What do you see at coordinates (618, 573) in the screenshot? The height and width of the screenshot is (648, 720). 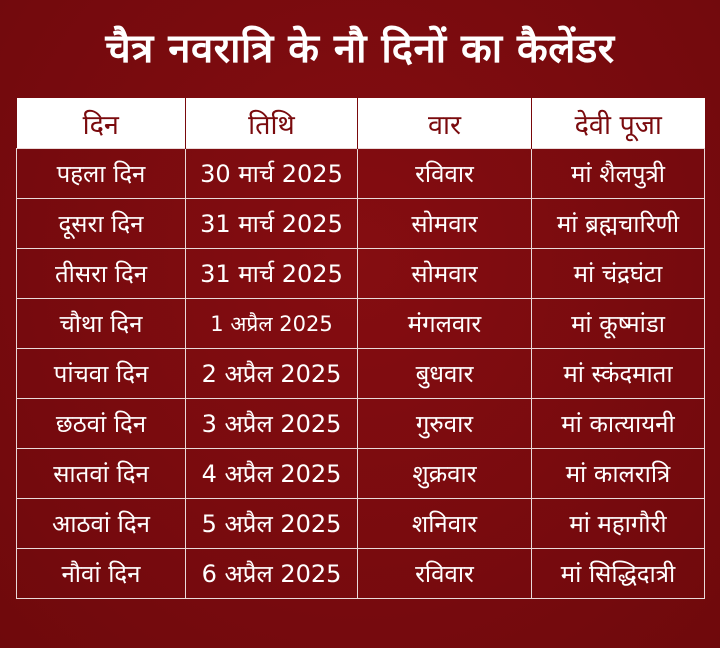 I see `cell-goddess: मां सिद्धिदात्री` at bounding box center [618, 573].